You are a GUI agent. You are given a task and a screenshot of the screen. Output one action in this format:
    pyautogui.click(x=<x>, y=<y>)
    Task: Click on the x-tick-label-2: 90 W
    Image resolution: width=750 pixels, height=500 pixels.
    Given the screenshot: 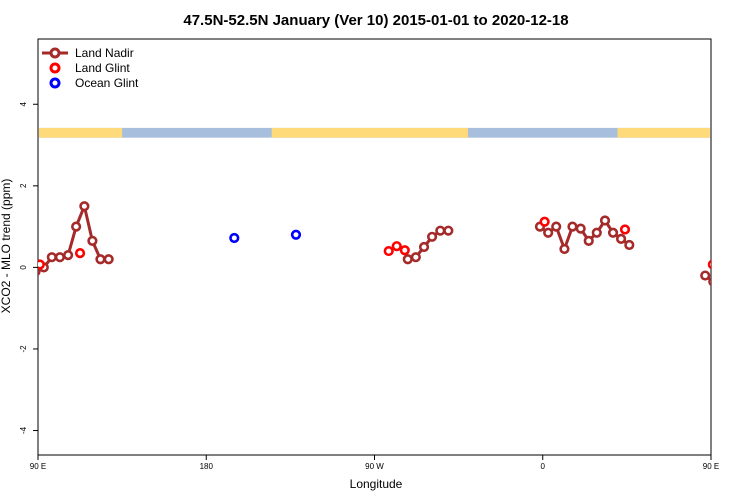 What is the action you would take?
    pyautogui.click(x=374, y=466)
    